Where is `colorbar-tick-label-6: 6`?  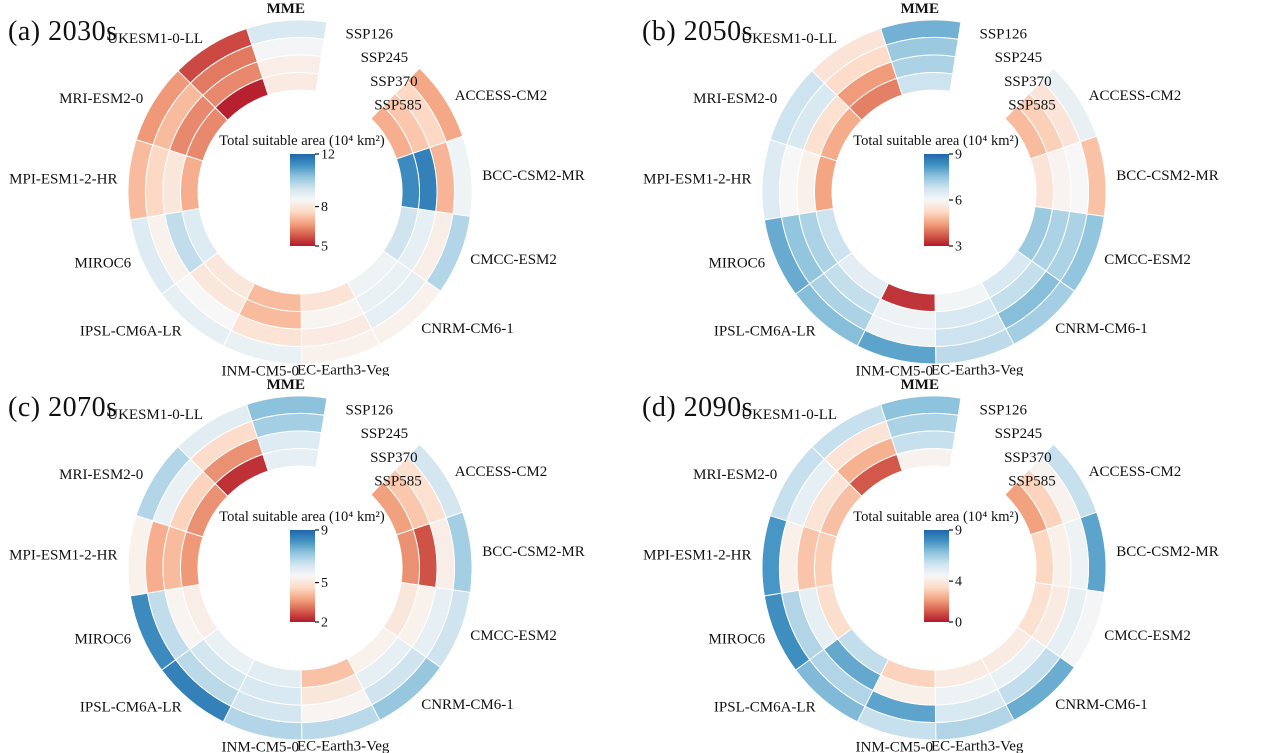
colorbar-tick-label-6: 6 is located at coordinates (958, 201).